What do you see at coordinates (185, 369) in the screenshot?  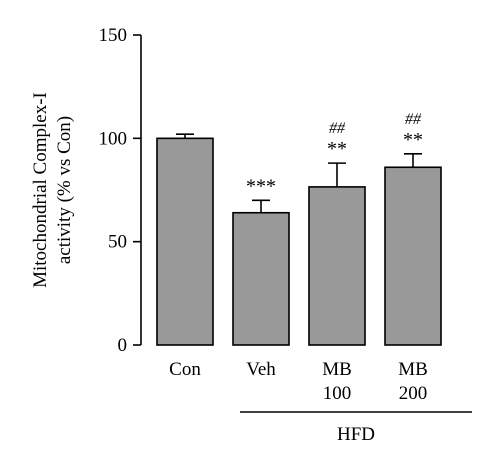 I see `category-label: Con` at bounding box center [185, 369].